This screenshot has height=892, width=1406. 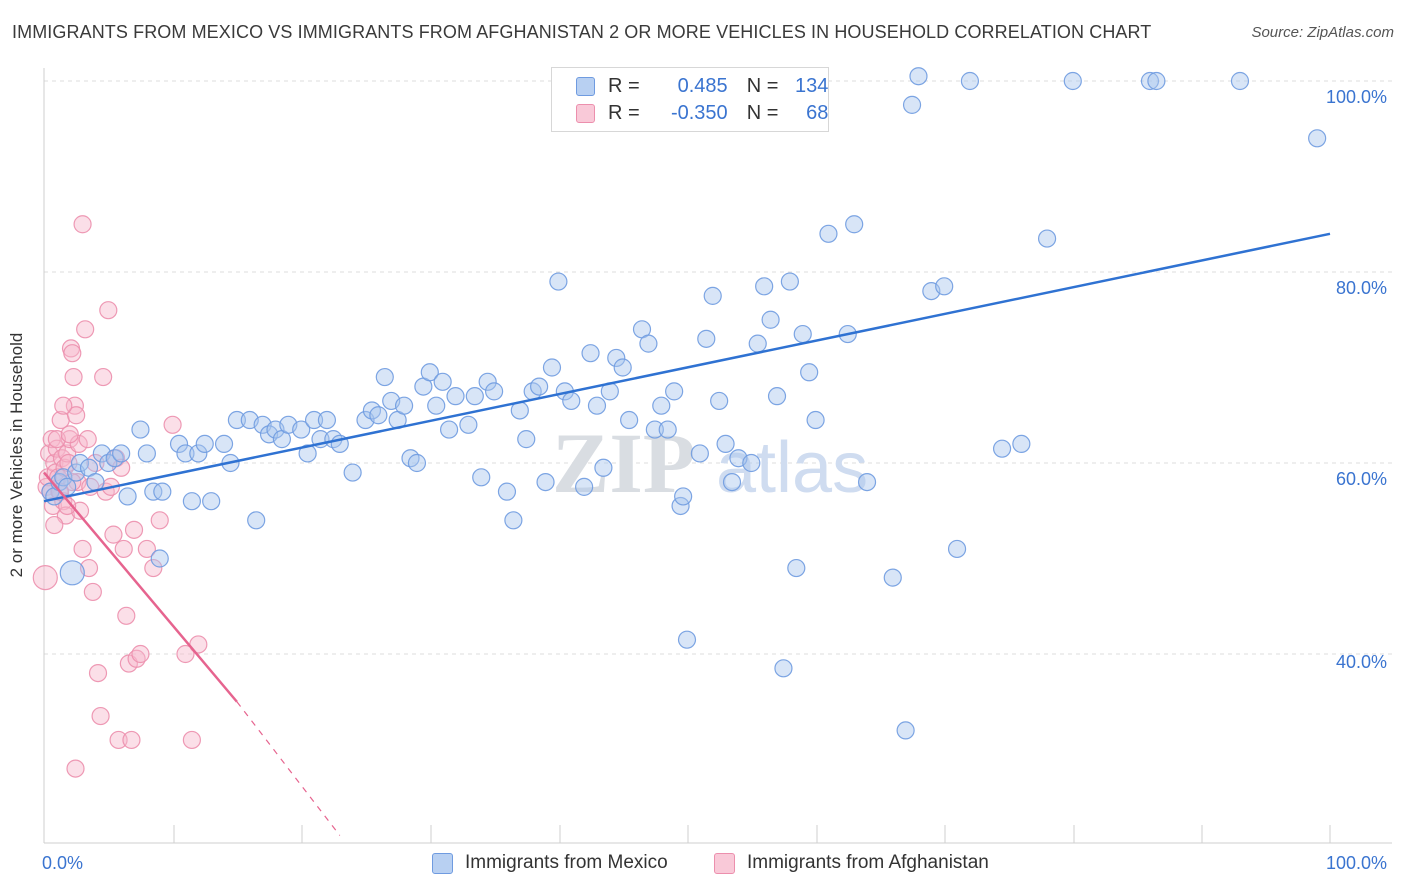 What do you see at coordinates (812, 85) in the screenshot?
I see `legend-n-value: 134` at bounding box center [812, 85].